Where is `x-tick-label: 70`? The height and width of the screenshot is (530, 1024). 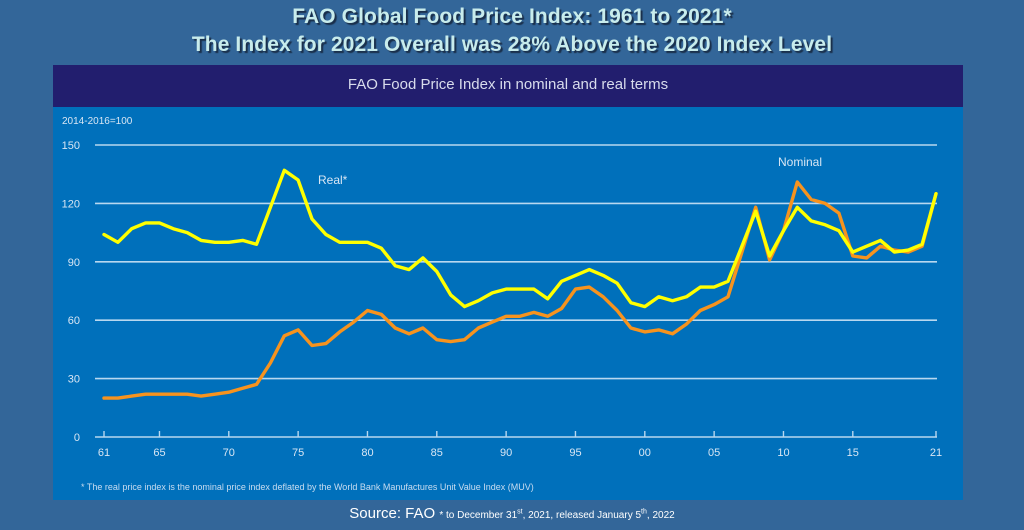 x-tick-label: 70 is located at coordinates (229, 453).